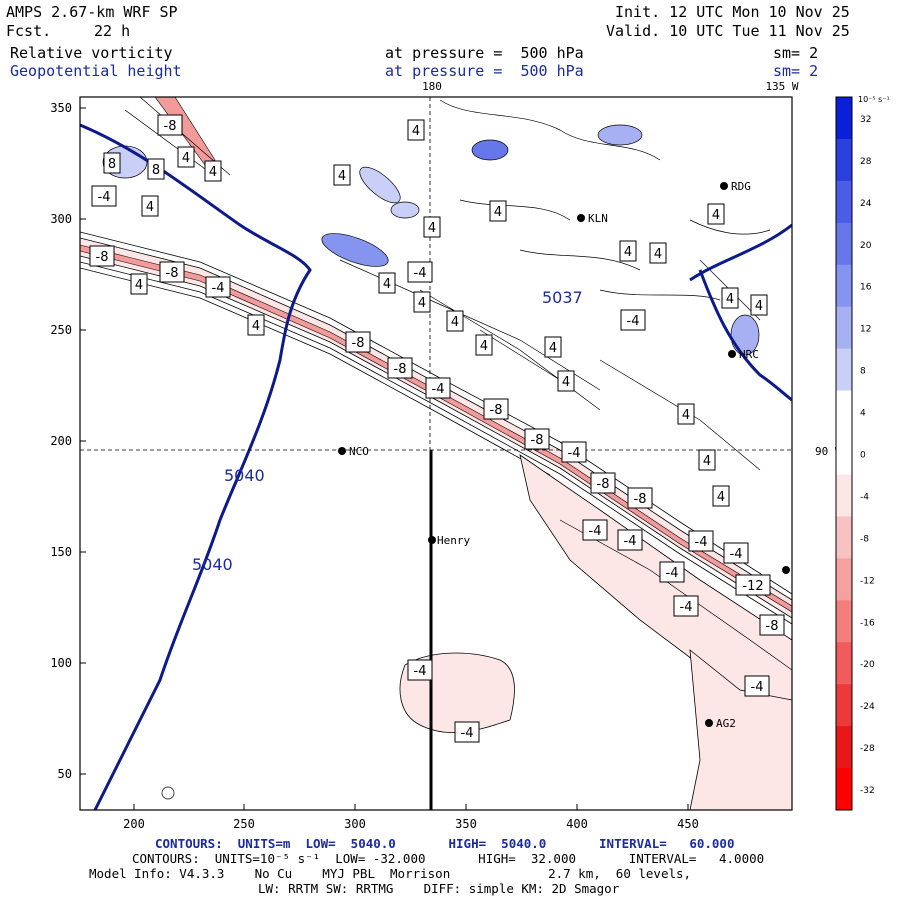 The width and height of the screenshot is (900, 900). Describe the element at coordinates (355, 824) in the screenshot. I see `x-tick-label: 300` at that location.